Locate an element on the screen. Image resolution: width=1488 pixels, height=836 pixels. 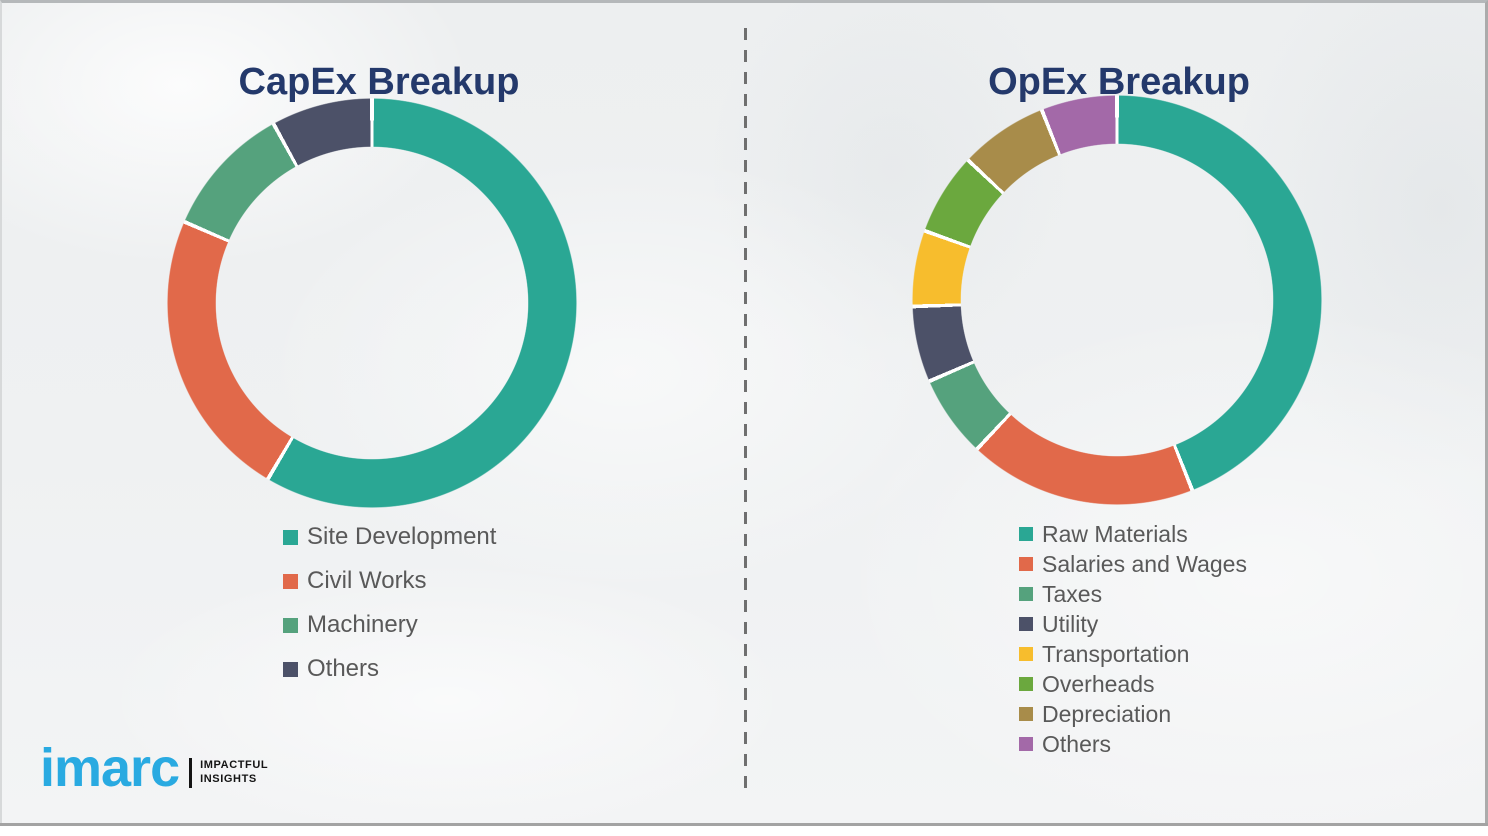
legend-label-depreciation: Depreciation is located at coordinates (1107, 713).